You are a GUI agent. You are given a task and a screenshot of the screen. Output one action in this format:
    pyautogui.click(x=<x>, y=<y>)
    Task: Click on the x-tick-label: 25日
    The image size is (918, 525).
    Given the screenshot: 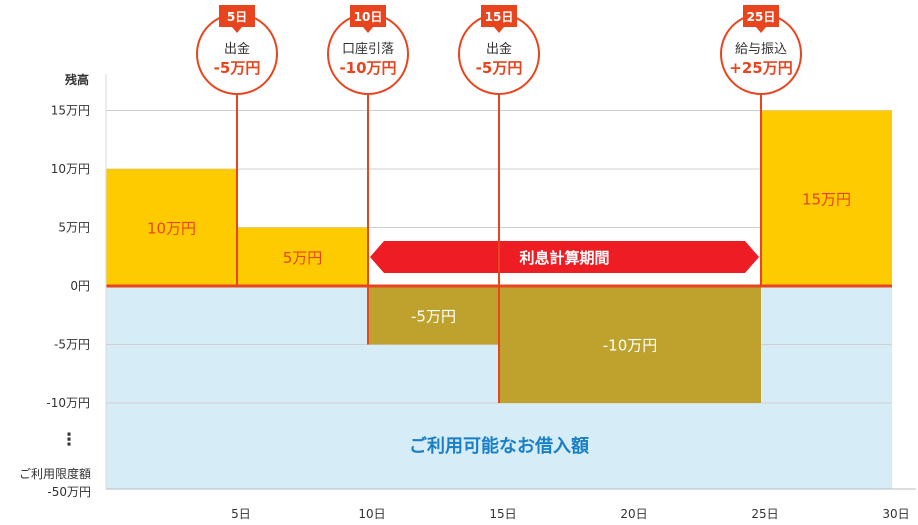 What is the action you would take?
    pyautogui.click(x=764, y=514)
    